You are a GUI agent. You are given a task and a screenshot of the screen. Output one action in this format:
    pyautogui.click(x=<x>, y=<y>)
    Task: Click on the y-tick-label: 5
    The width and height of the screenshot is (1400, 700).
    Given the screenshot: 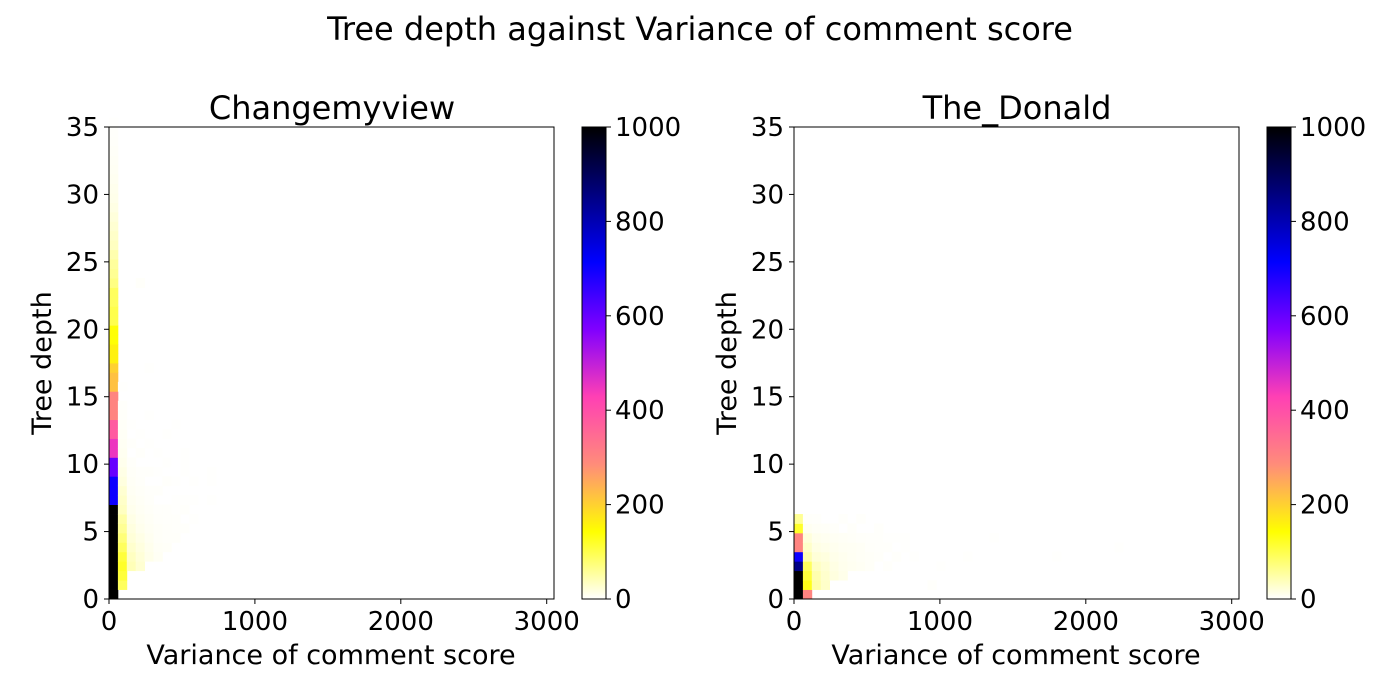 What is the action you would take?
    pyautogui.click(x=90, y=533)
    